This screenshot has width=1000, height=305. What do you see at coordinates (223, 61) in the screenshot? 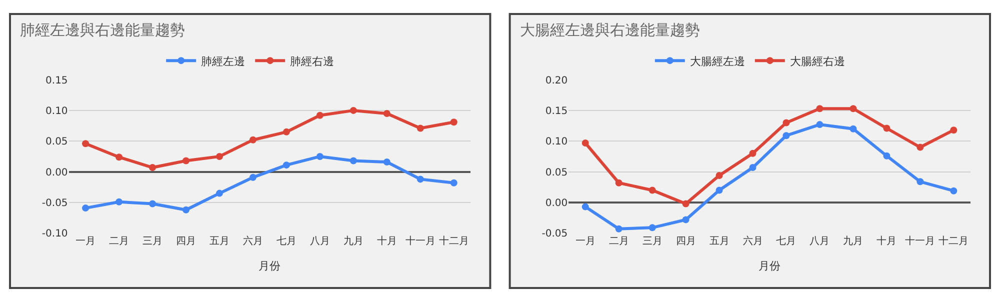
I see `legend-label: 肺經左邊` at bounding box center [223, 61].